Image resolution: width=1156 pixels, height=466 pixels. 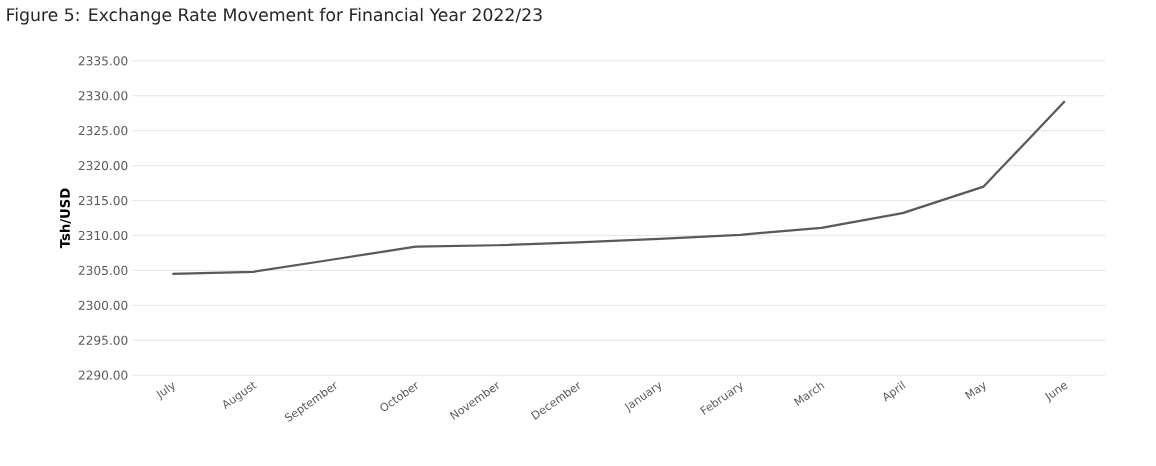 I want to click on y-tick-label: 2325.00, so click(x=103, y=130).